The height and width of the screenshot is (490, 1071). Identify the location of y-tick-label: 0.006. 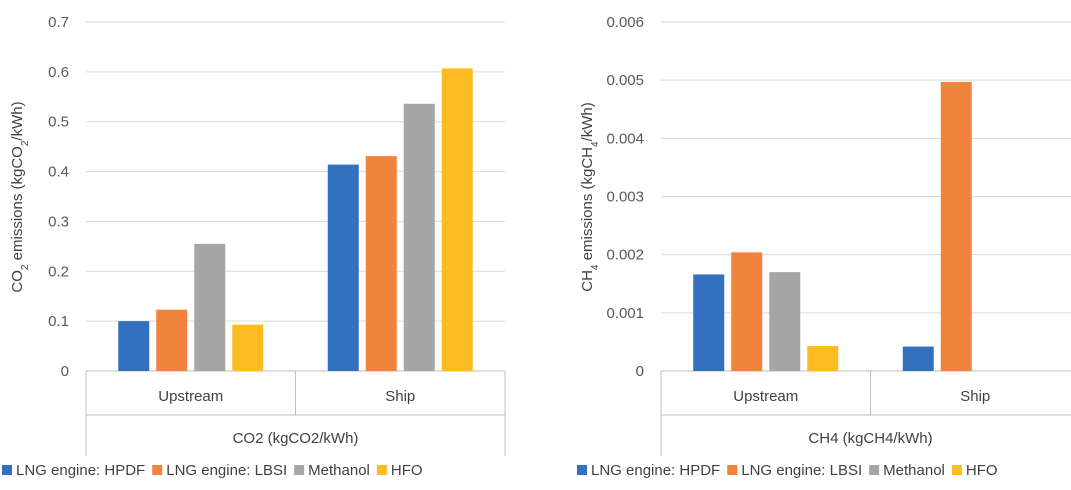
(625, 22).